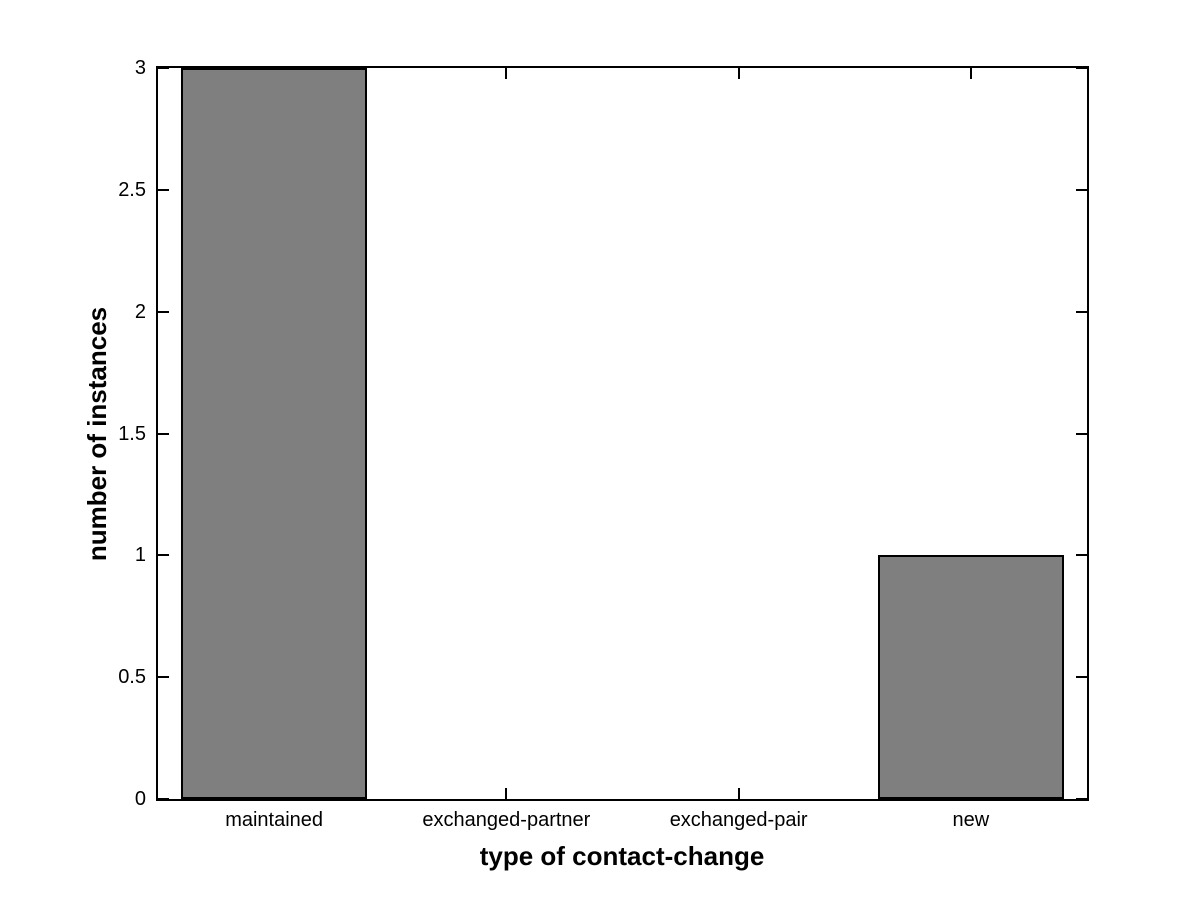  What do you see at coordinates (622, 856) in the screenshot?
I see `x-axis-label: type of contact-change` at bounding box center [622, 856].